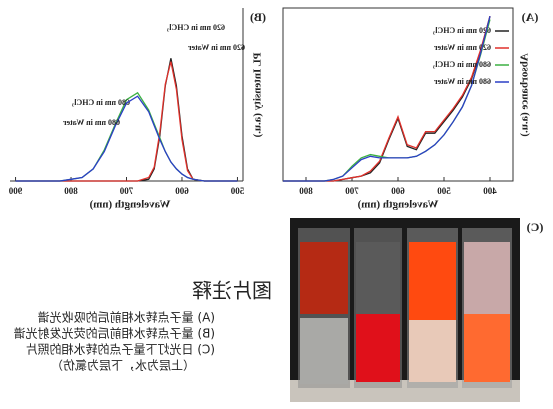 The width and height of the screenshot is (553, 409). I want to click on legend-label: 620 nm in Water, so click(462, 47).